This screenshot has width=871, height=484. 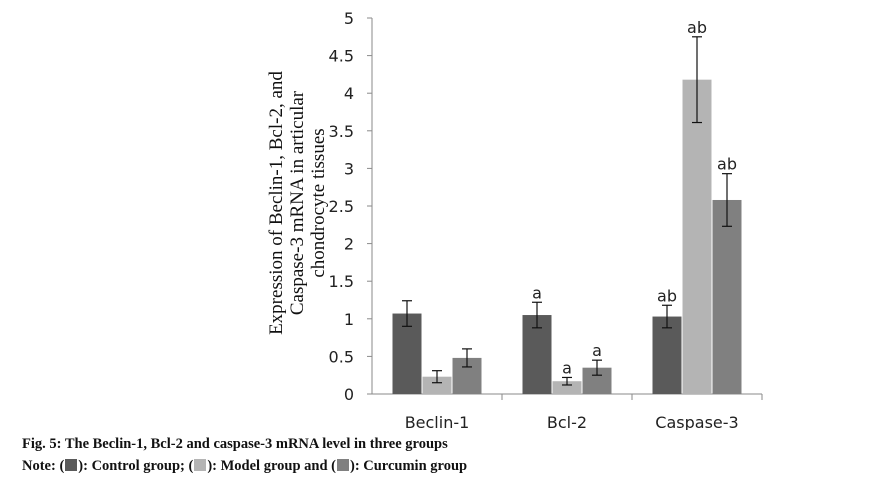 I want to click on y-tick-label: 3, so click(x=349, y=168).